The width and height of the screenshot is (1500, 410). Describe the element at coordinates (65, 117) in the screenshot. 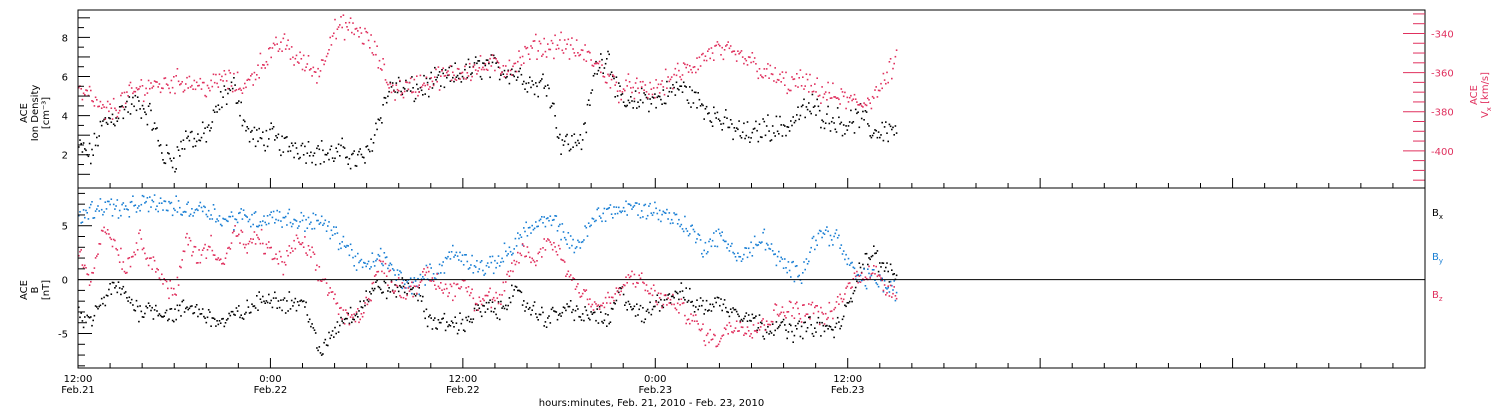

I see `density-tick-label: 4` at that location.